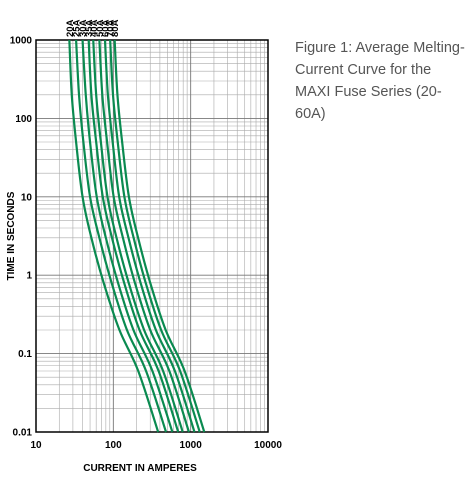 This screenshot has height=479, width=474. Describe the element at coordinates (29, 276) in the screenshot. I see `y-tick-label: 1` at that location.